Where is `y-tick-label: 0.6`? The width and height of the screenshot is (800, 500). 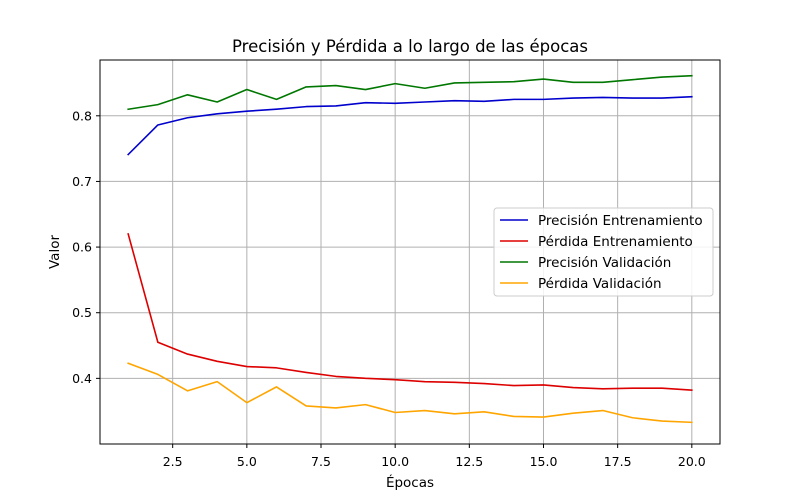 y-tick-label: 0.6 is located at coordinates (82, 247).